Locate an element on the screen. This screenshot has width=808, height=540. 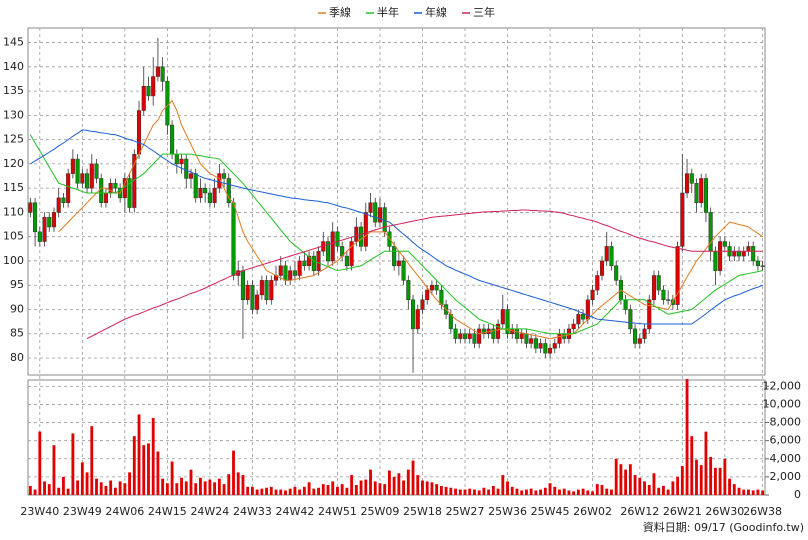
x-tick-label: 25W36 is located at coordinates (507, 511).